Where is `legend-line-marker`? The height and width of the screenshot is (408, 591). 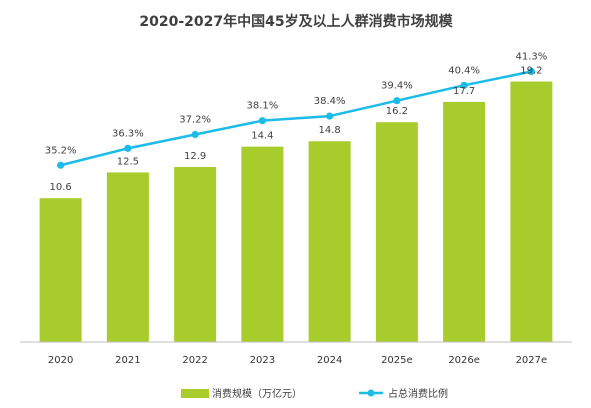 legend-line-marker is located at coordinates (371, 393).